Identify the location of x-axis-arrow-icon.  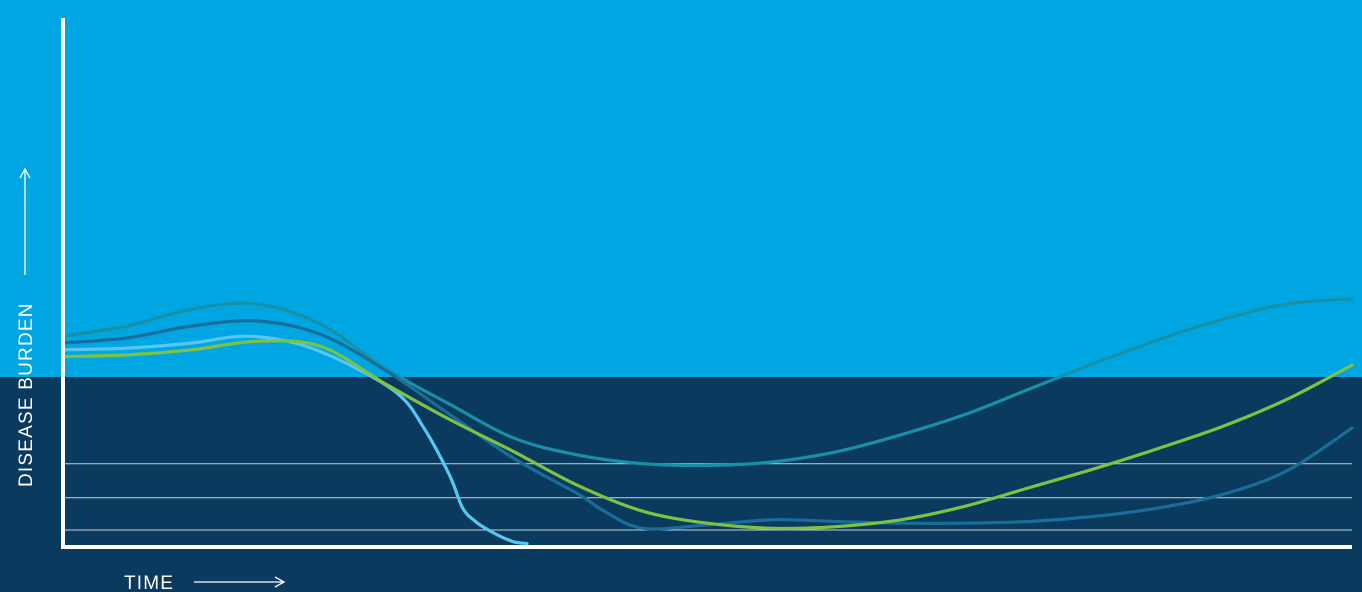
(240, 582).